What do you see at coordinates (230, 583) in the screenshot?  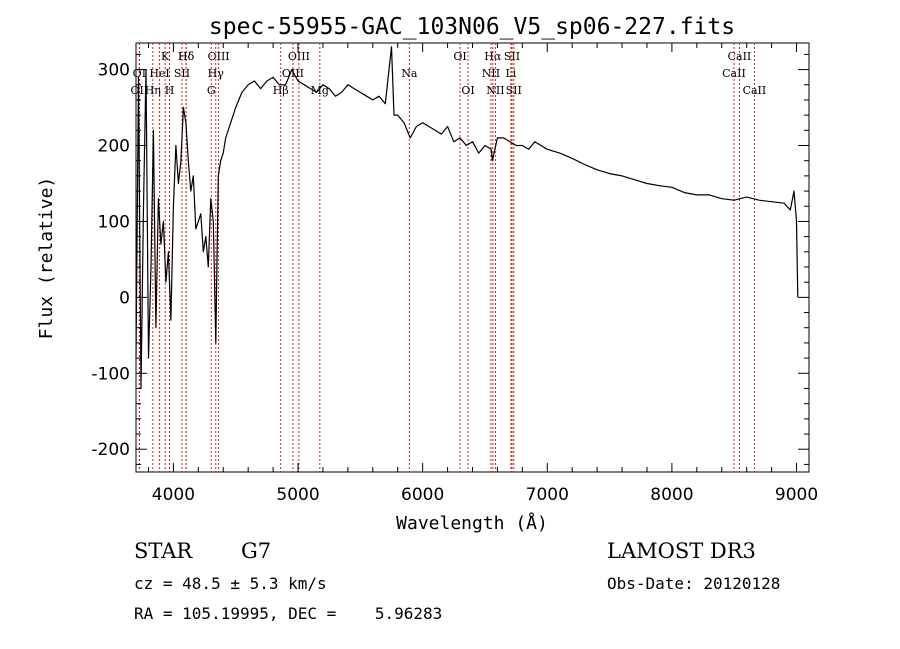 I see `redshift: cz = 48.5 ± 5.3 km/s` at bounding box center [230, 583].